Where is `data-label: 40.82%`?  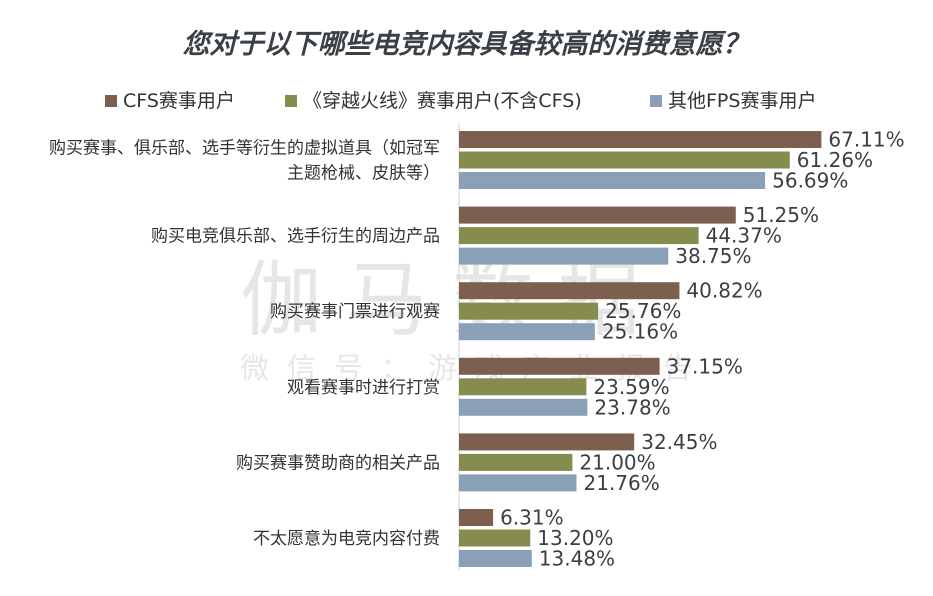
data-label: 40.82% is located at coordinates (724, 291).